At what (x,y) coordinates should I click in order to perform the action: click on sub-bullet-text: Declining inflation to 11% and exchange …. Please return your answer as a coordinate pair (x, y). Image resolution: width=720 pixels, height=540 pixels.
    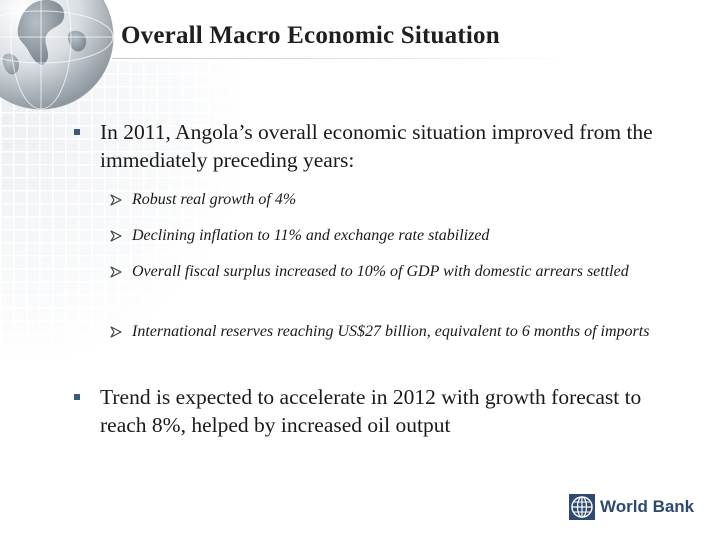
    Looking at the image, I should click on (311, 235).